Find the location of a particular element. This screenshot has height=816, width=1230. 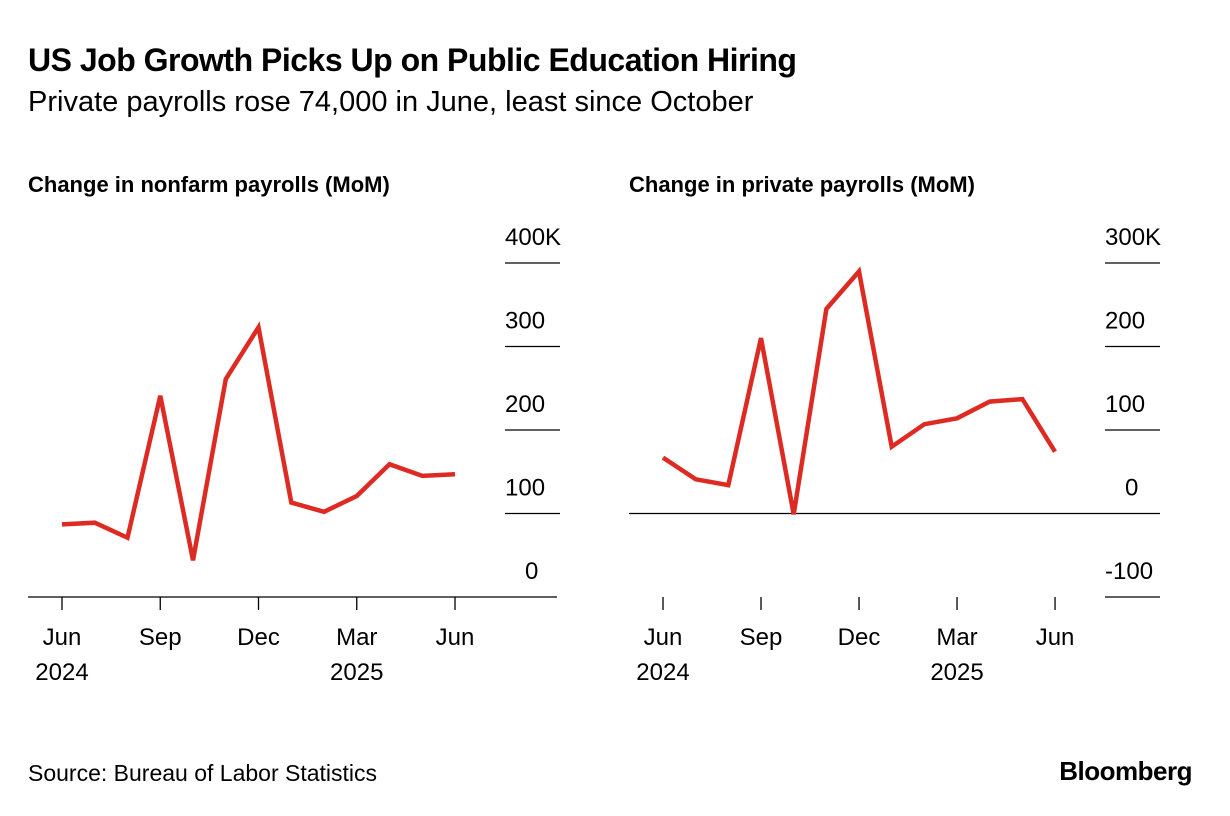

source-note: Source: Bureau of Labor Statistics is located at coordinates (203, 773).